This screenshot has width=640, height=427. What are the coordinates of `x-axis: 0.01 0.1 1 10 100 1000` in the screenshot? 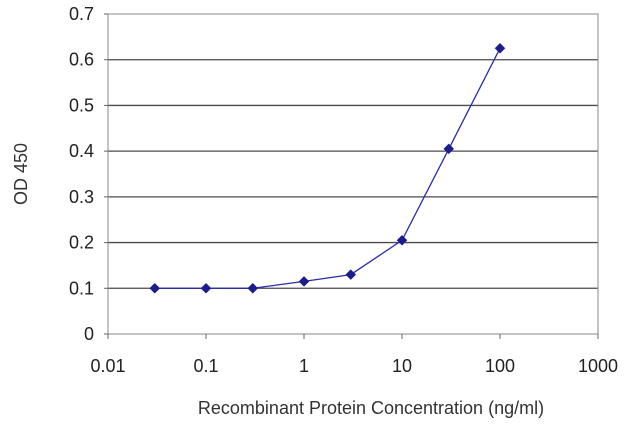 It's located at (354, 355).